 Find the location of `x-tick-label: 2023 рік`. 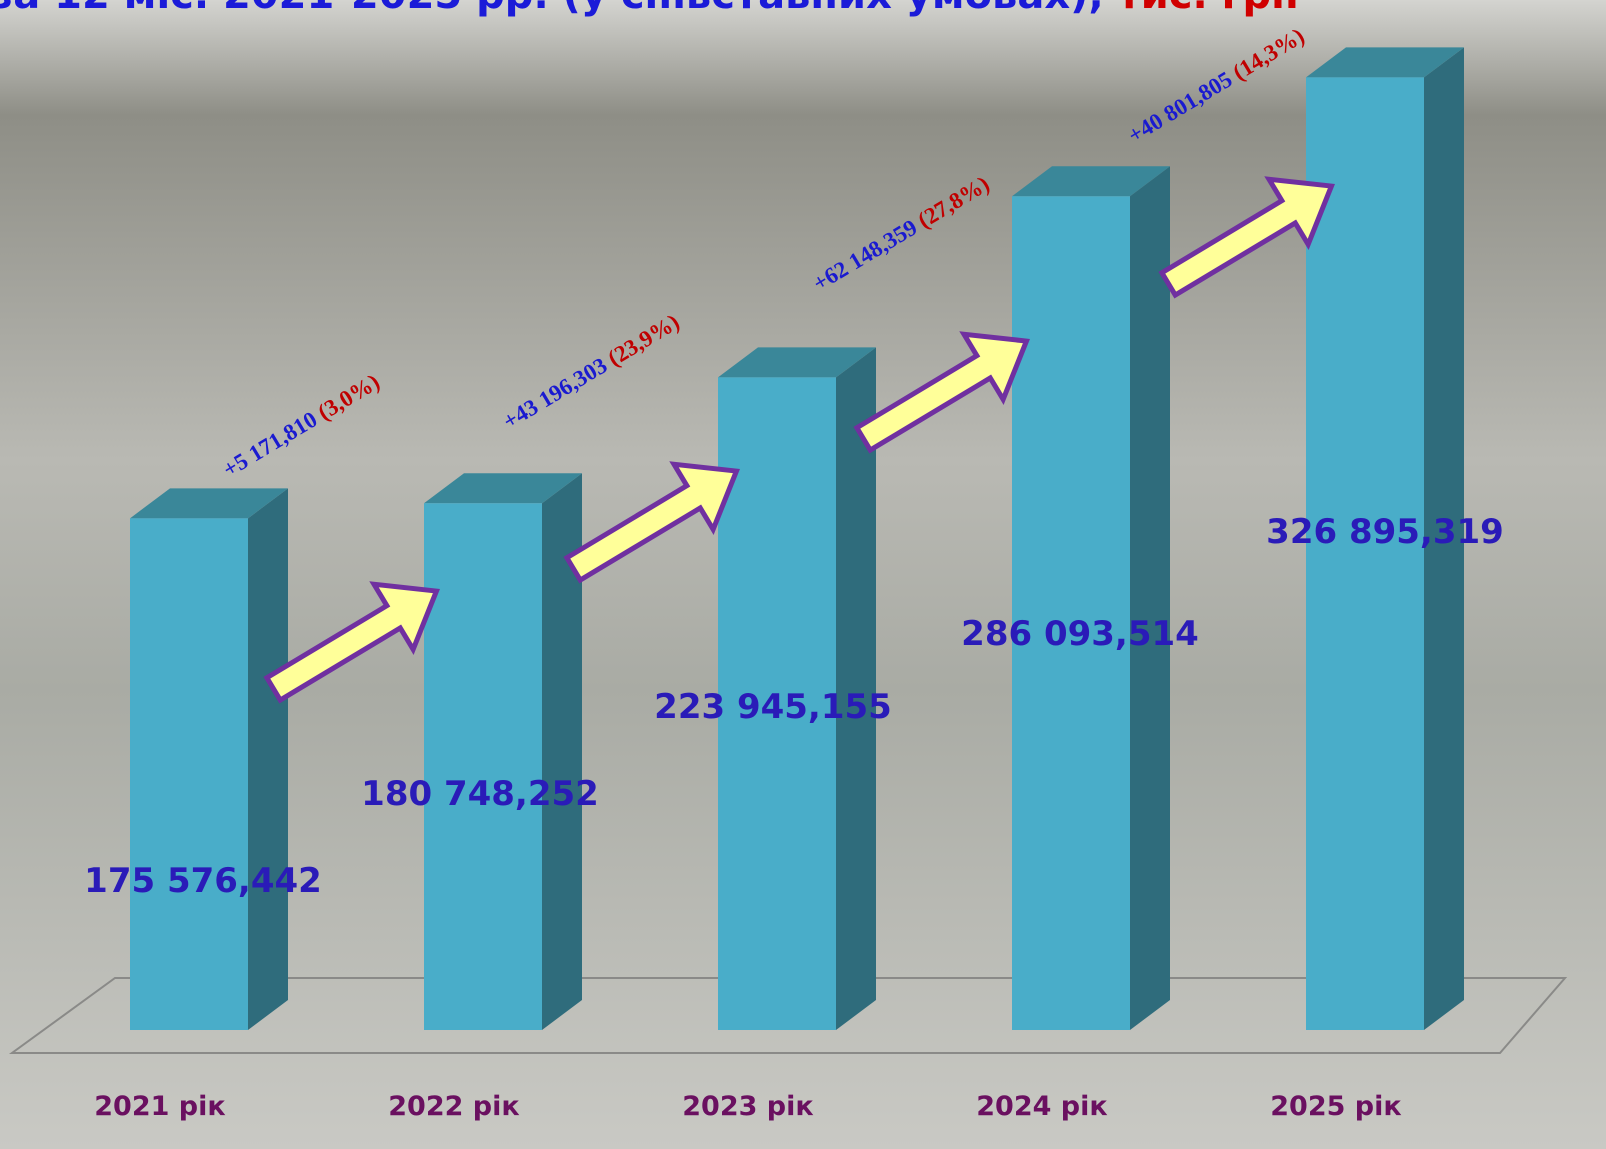

x-tick-label: 2023 рік is located at coordinates (747, 1106).